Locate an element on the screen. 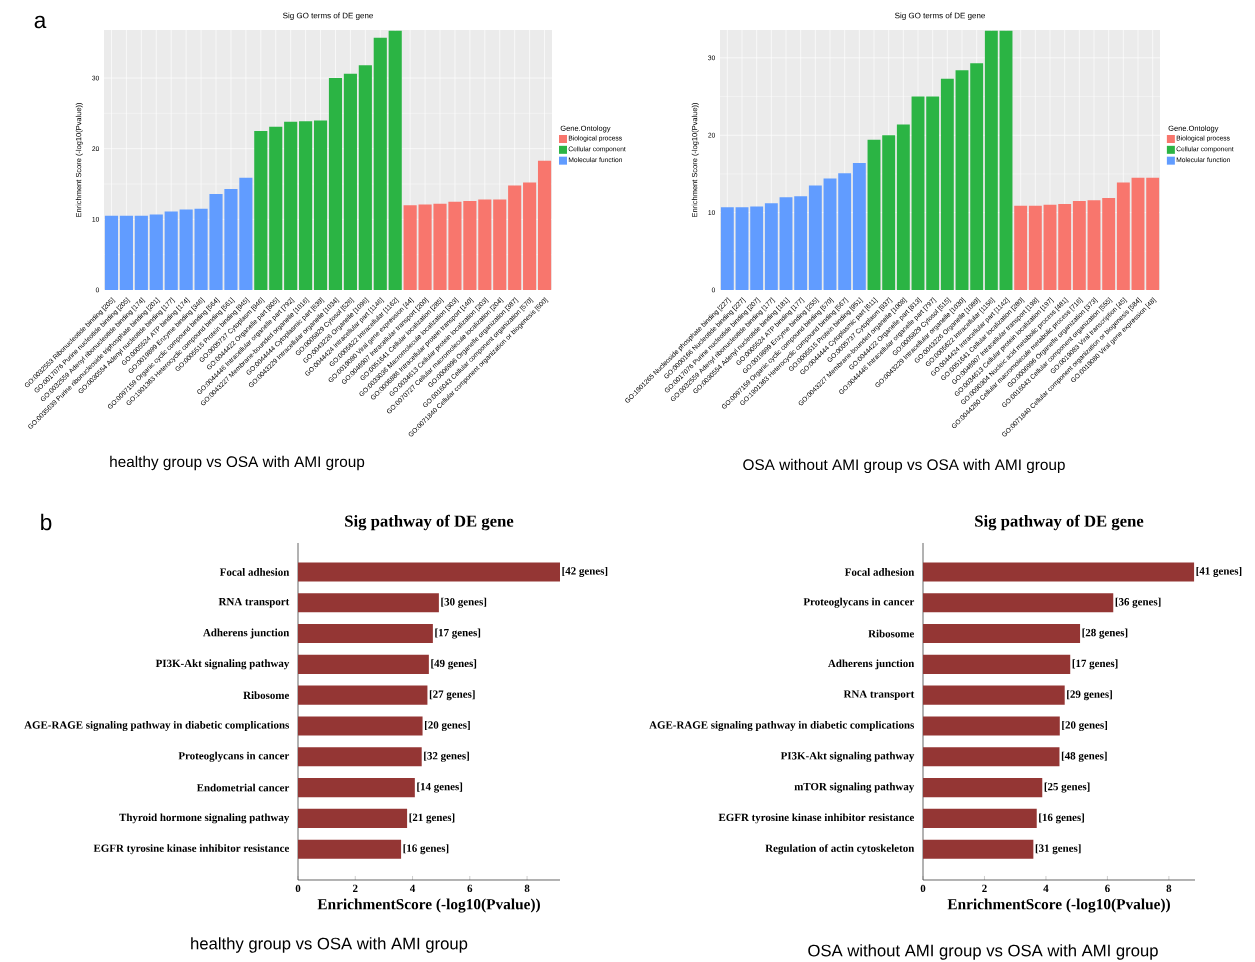 The height and width of the screenshot is (962, 1255). annotation: [48 genes] is located at coordinates (1084, 756).